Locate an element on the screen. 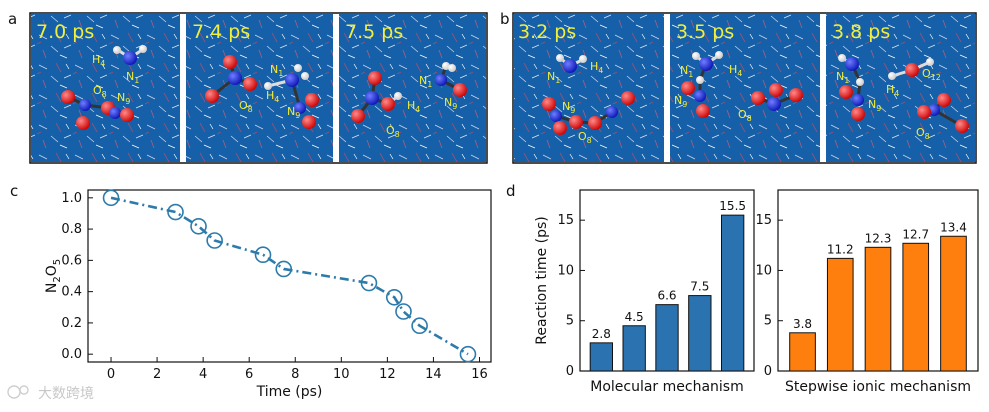  snapshot-b1: 3.2 ps N1 H4 N9 O8 is located at coordinates (589, 88).